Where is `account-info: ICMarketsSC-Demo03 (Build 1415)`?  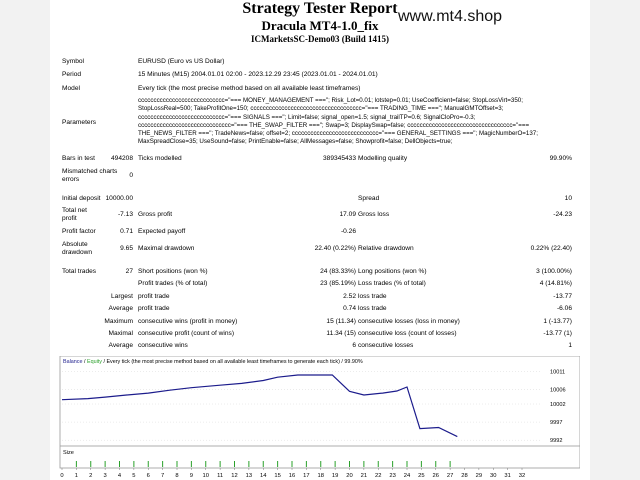
account-info: ICMarketsSC-Demo03 (Build 1415) is located at coordinates (320, 39).